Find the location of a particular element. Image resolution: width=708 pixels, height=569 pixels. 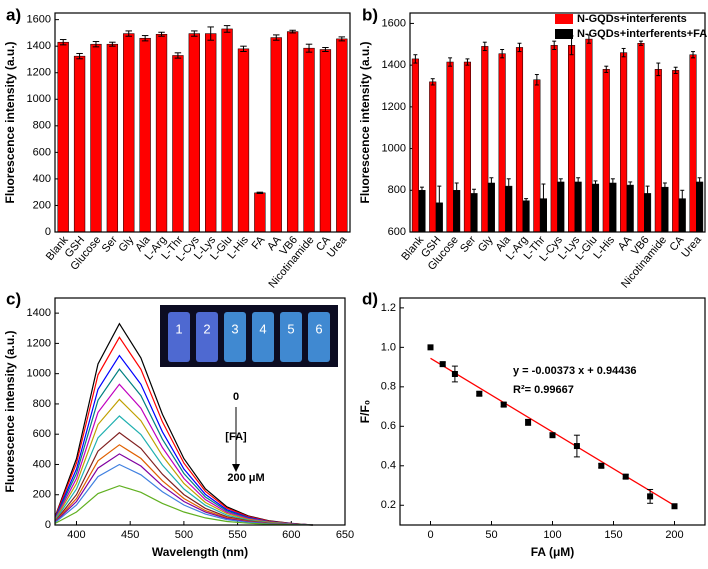

x-axis-label: FA (μM) is located at coordinates (553, 552).